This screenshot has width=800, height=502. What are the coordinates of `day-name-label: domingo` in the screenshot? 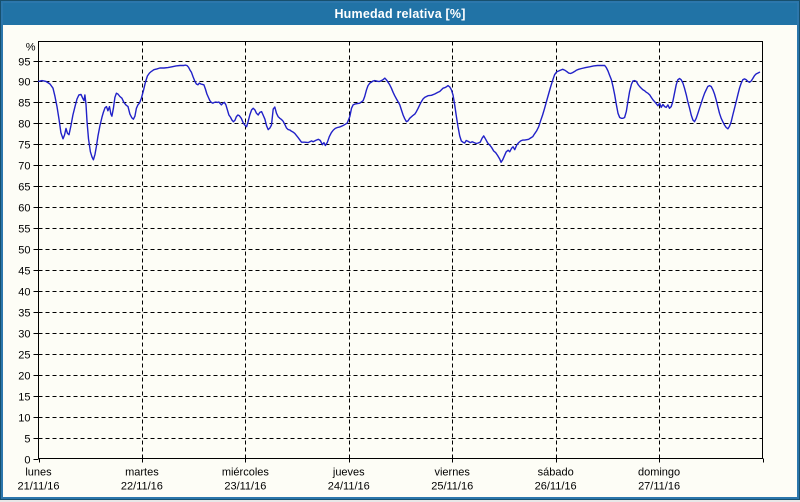 It's located at (659, 473).